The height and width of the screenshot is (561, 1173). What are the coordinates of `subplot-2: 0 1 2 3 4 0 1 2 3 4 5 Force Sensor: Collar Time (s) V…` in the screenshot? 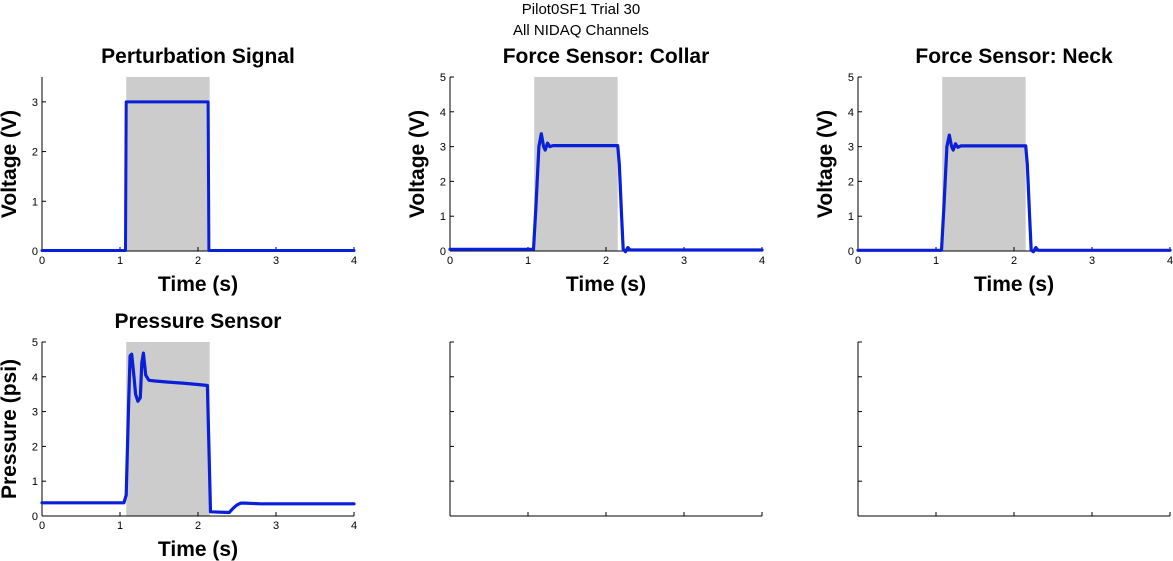 It's located at (585, 170).